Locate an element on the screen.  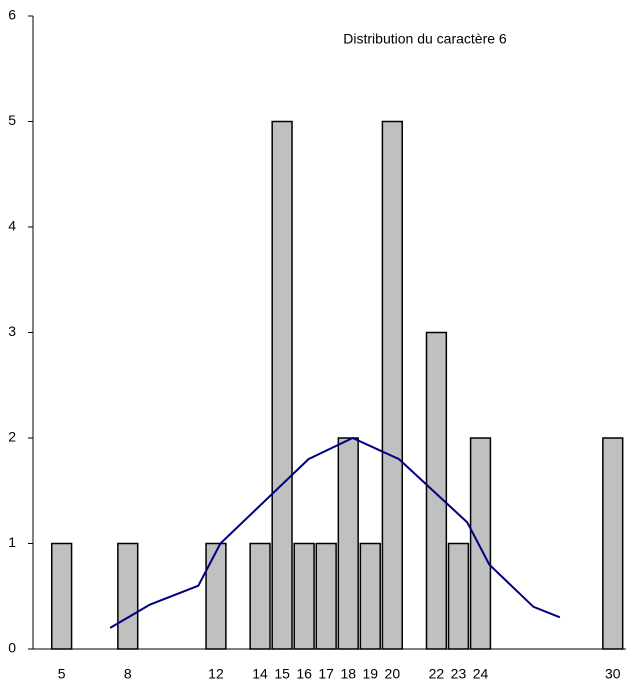
x-tick-label: 19 is located at coordinates (370, 674).